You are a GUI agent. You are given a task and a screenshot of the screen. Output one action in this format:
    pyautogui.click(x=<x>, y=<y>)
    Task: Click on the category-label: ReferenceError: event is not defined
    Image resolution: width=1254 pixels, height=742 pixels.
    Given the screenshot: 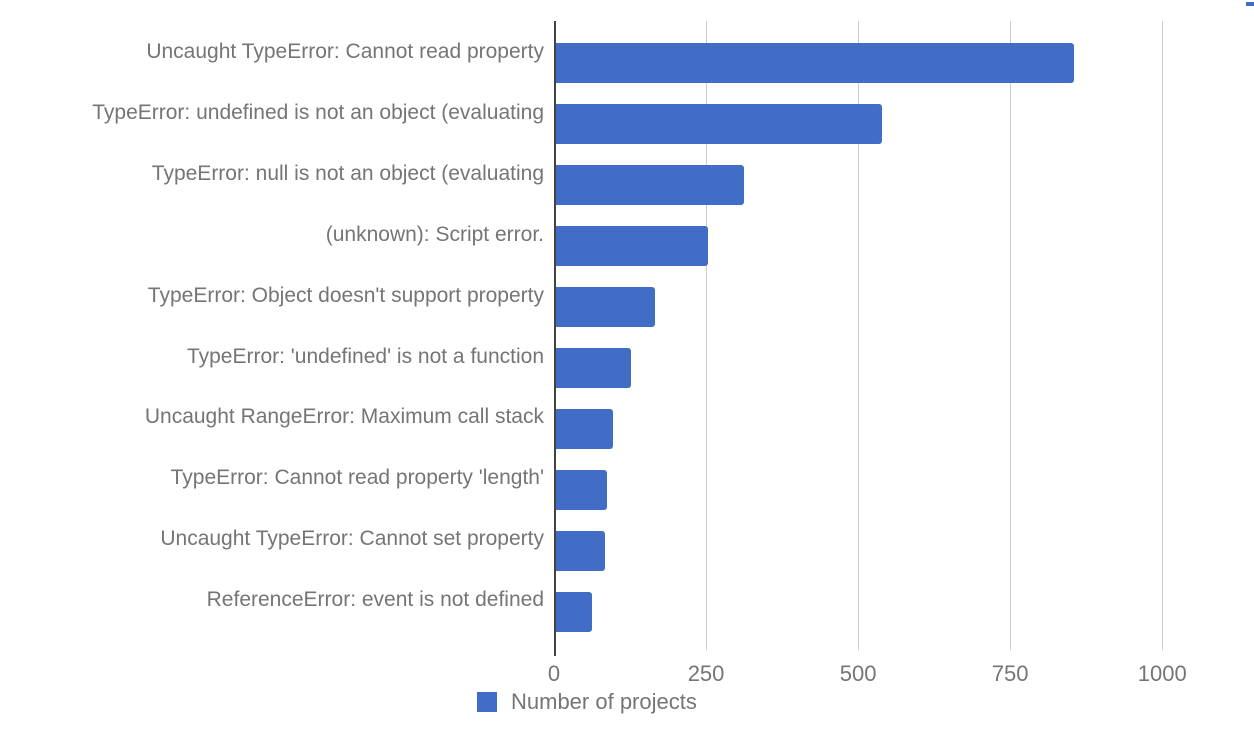 What is the action you would take?
    pyautogui.click(x=375, y=600)
    